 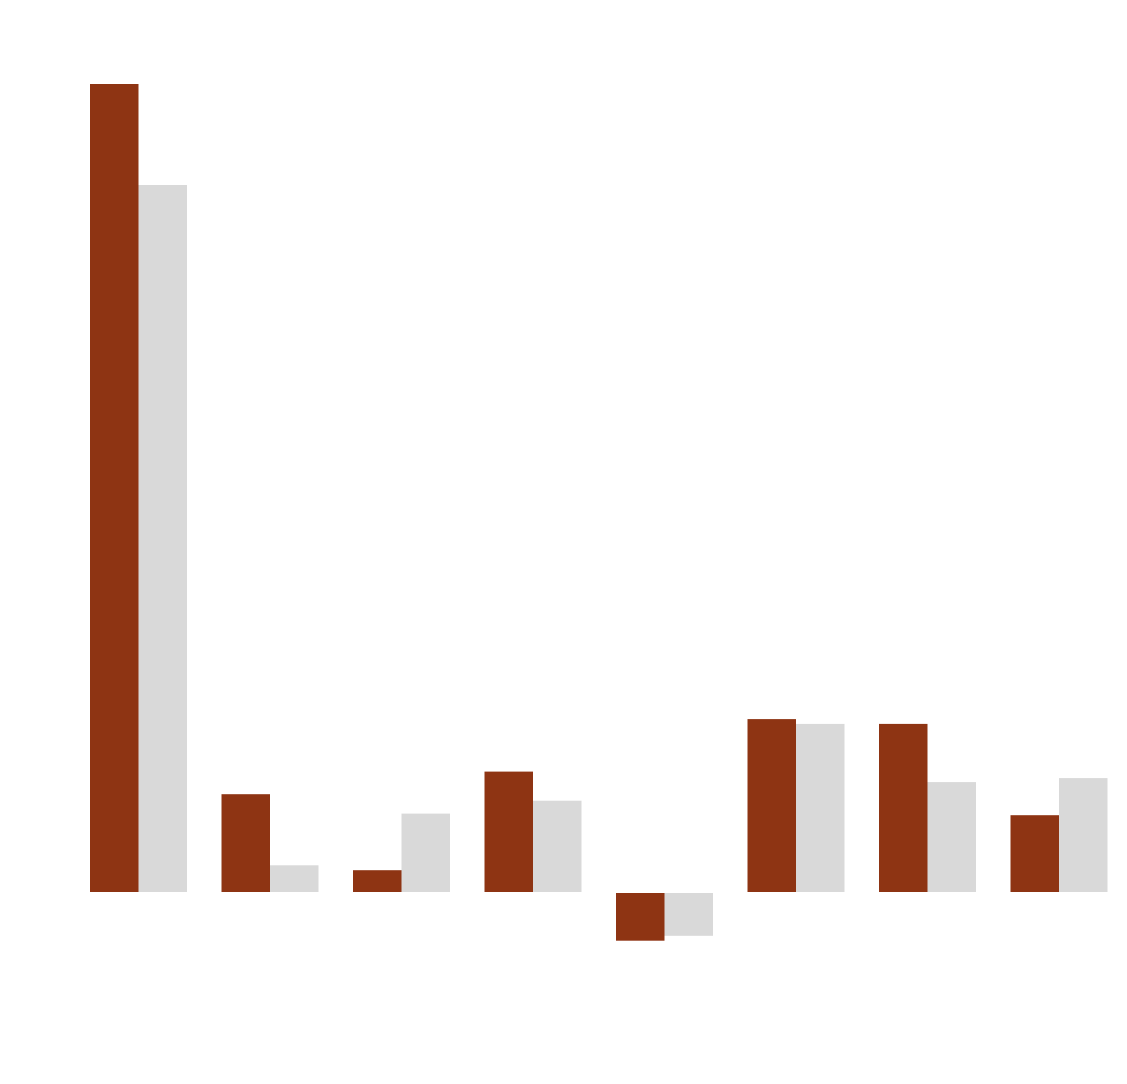 What do you see at coordinates (114, 488) in the screenshot?
I see `bar-series1-group1` at bounding box center [114, 488].